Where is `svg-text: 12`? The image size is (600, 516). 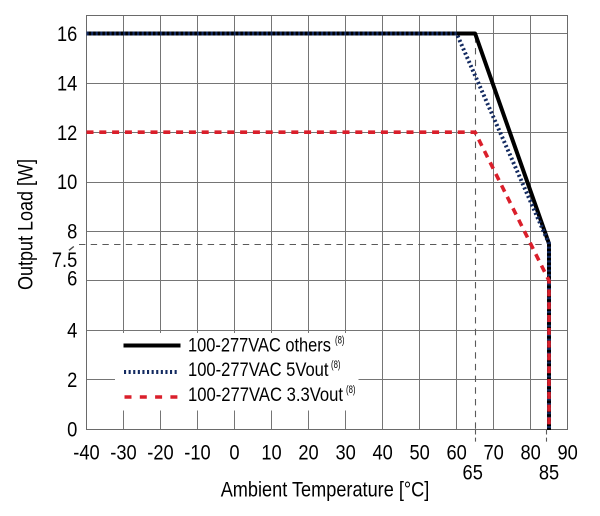
svg-text: 12 is located at coordinates (67, 133).